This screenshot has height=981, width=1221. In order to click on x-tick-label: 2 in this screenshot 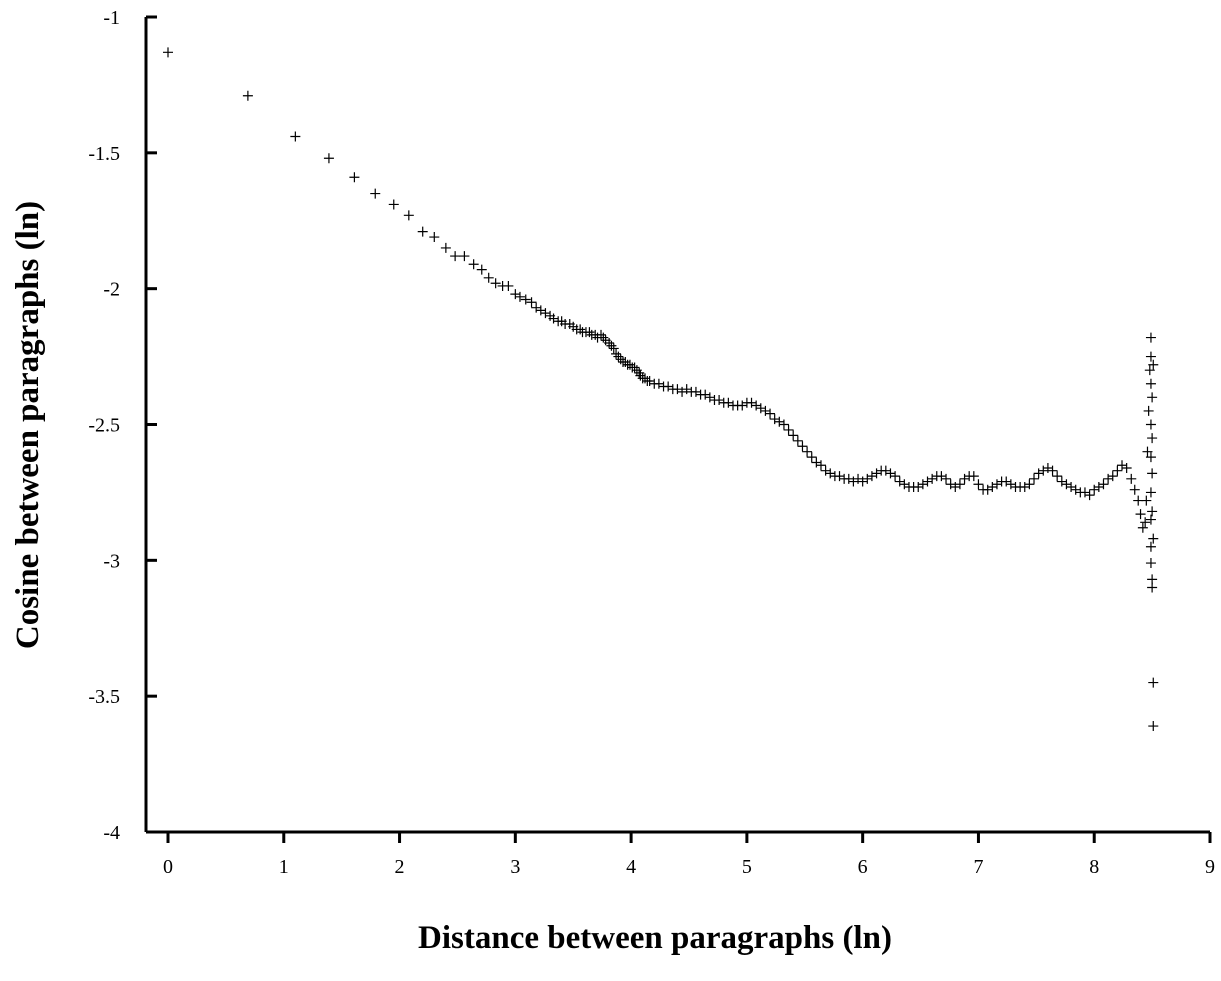, I will do `click(400, 867)`.